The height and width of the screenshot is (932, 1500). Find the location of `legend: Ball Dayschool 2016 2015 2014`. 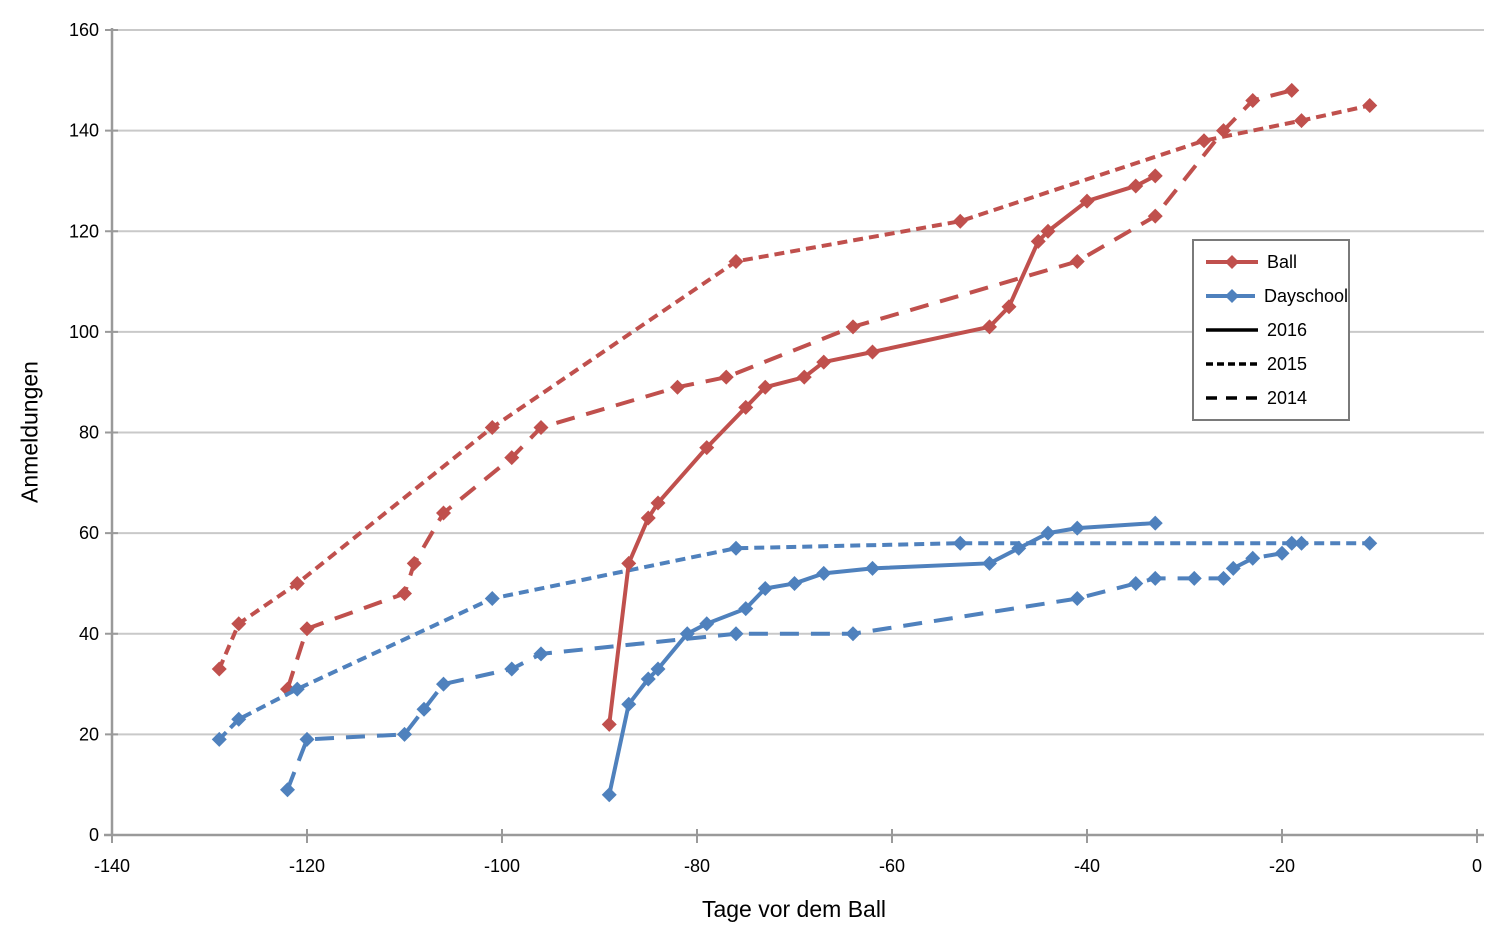

legend: Ball Dayschool 2016 2015 2014 is located at coordinates (1271, 330).